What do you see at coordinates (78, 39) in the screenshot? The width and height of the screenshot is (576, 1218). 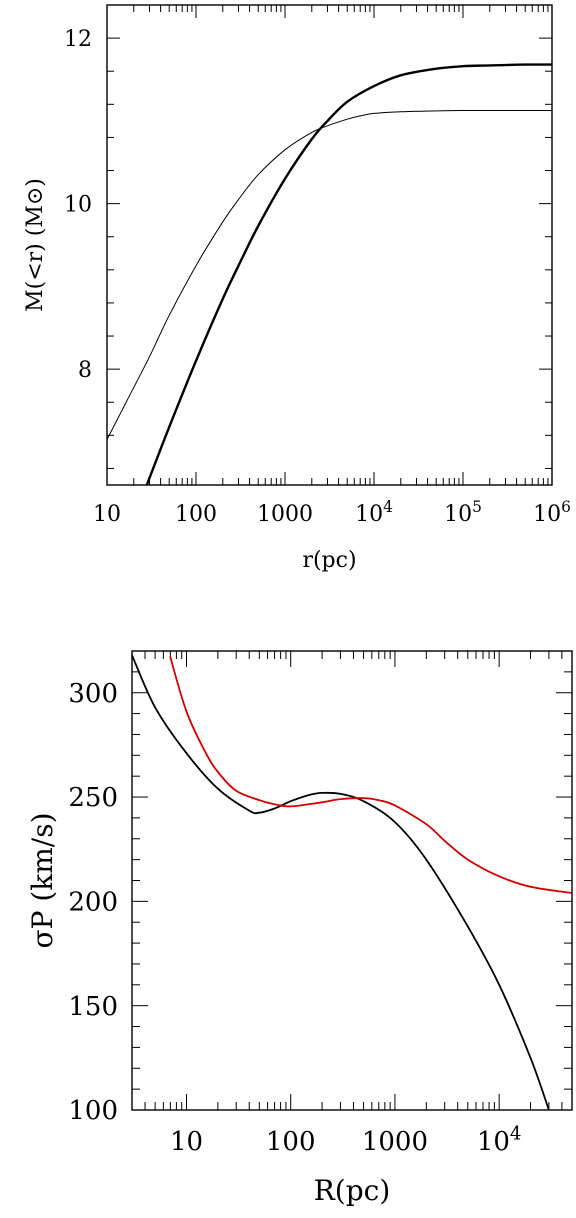 I see `y-tick-label: 12` at bounding box center [78, 39].